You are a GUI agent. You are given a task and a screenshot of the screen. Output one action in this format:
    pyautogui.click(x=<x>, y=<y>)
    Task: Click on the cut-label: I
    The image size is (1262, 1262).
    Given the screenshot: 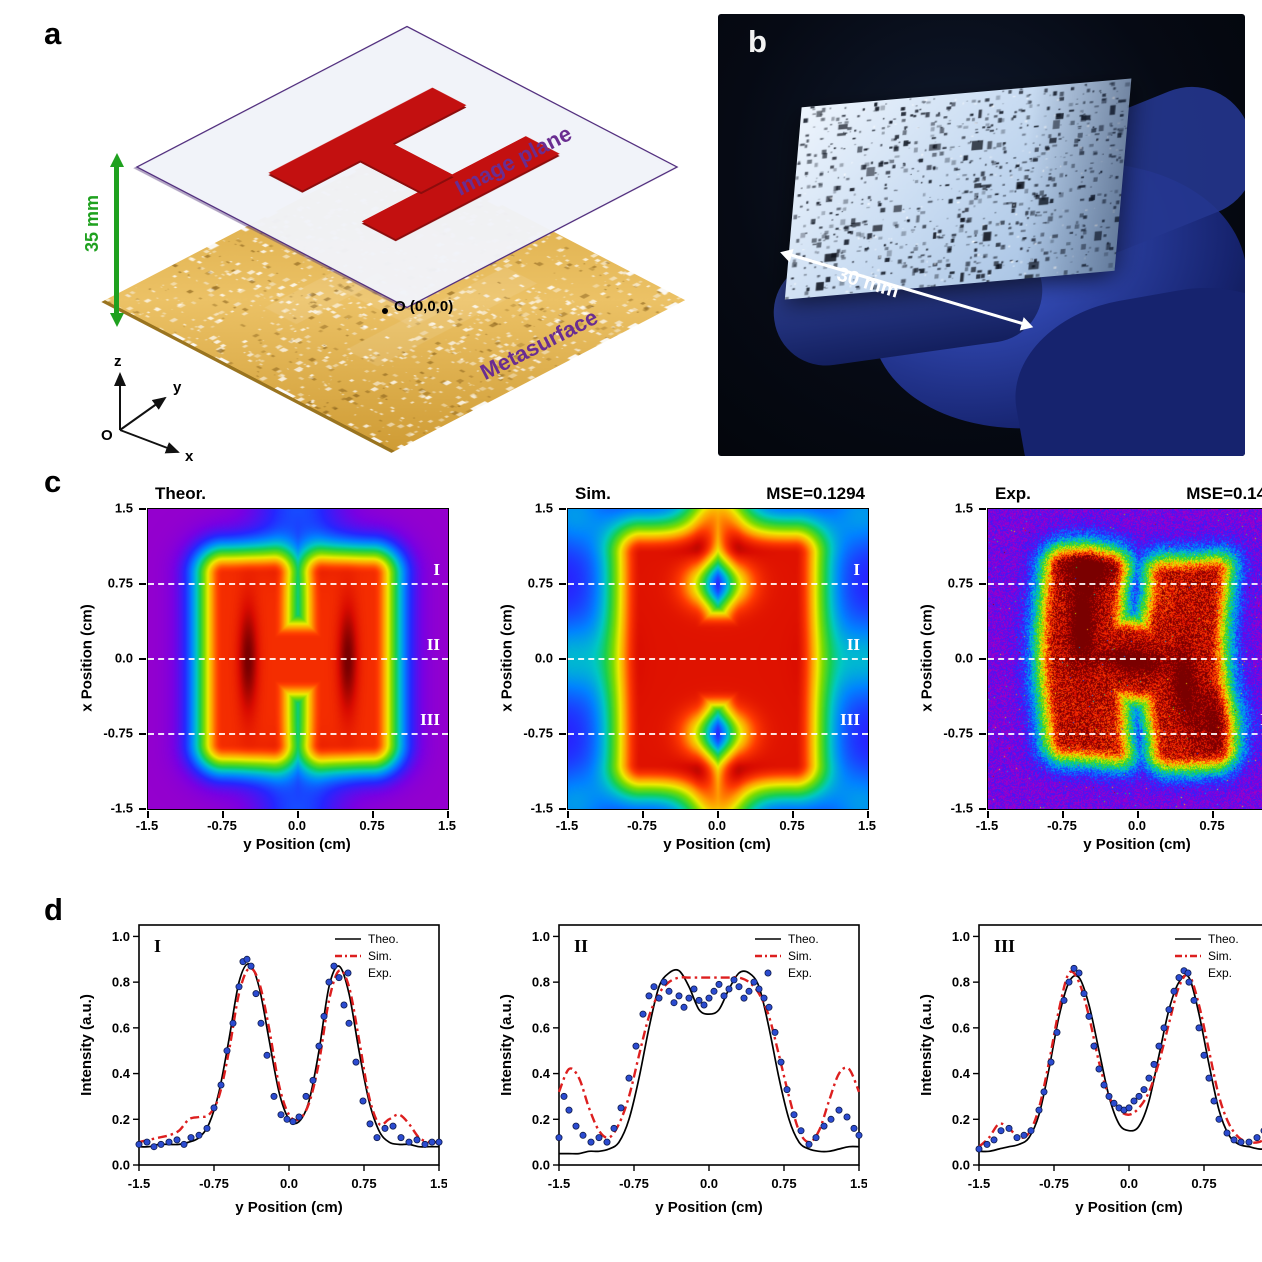 What is the action you would take?
    pyautogui.click(x=157, y=946)
    